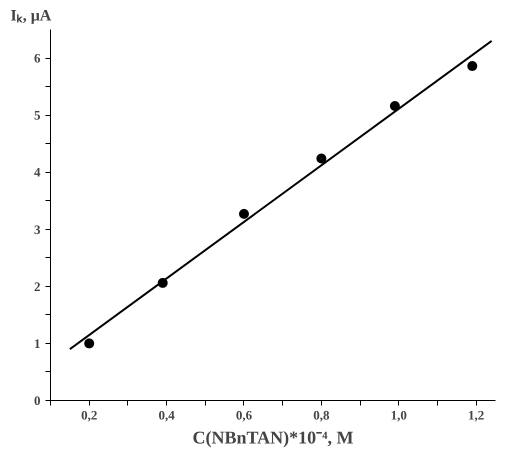 This screenshot has height=459, width=518. What do you see at coordinates (37, 343) in the screenshot?
I see `y-tick-label: 1` at bounding box center [37, 343].